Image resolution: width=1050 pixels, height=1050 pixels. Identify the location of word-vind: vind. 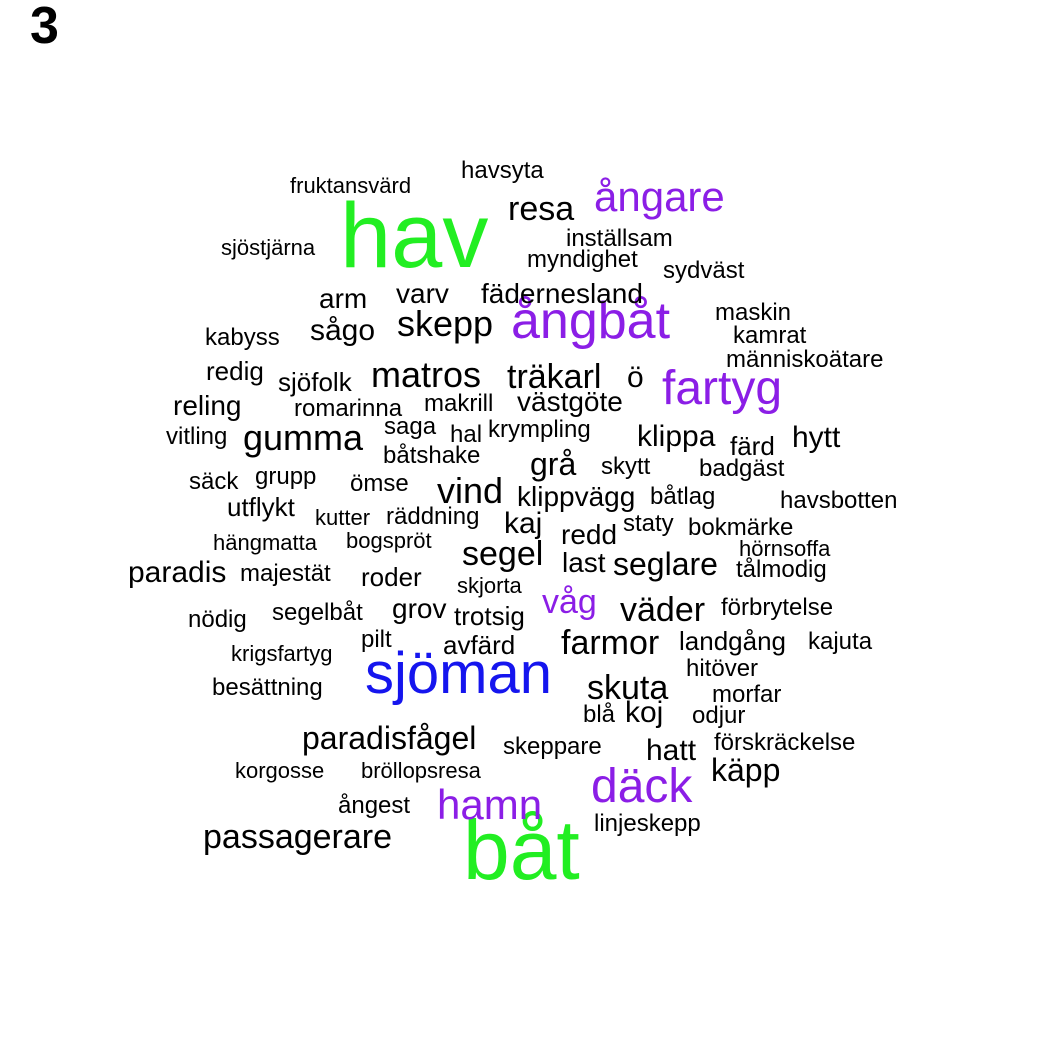
(470, 490).